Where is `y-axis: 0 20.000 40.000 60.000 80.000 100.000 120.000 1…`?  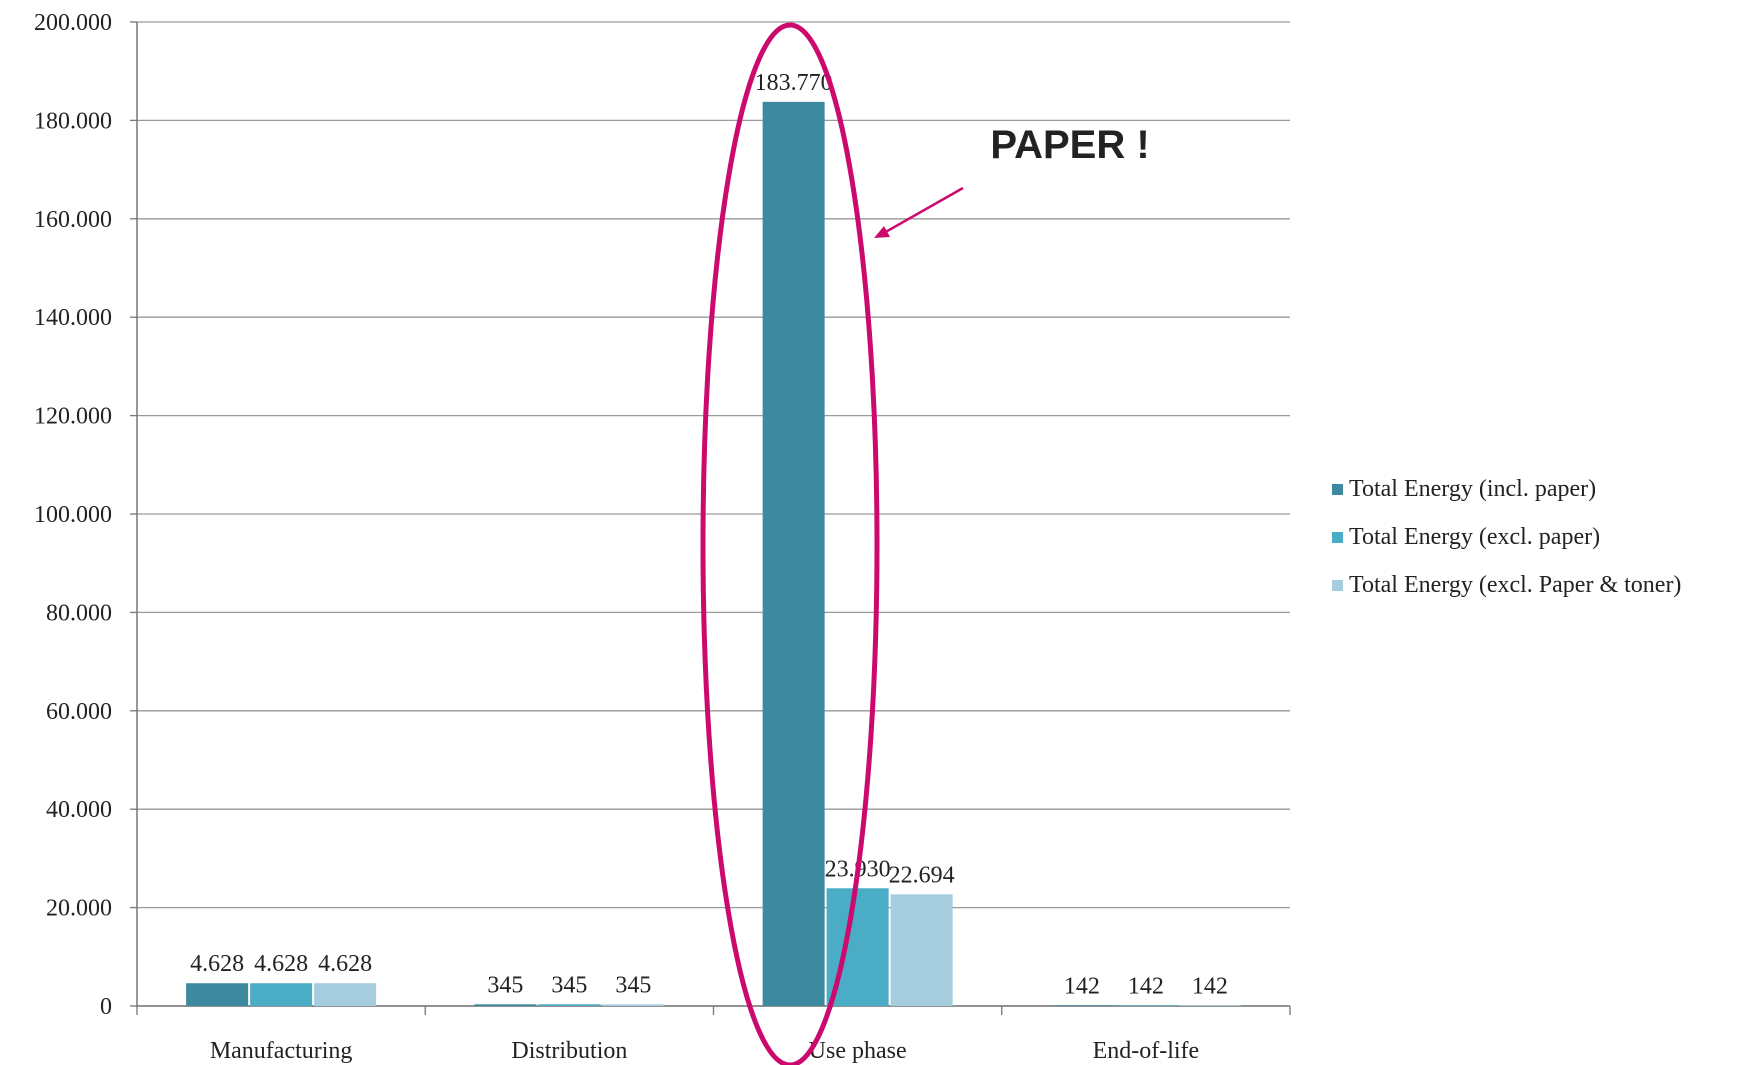 y-axis: 0 20.000 40.000 60.000 80.000 100.000 120.000 1… is located at coordinates (86, 515).